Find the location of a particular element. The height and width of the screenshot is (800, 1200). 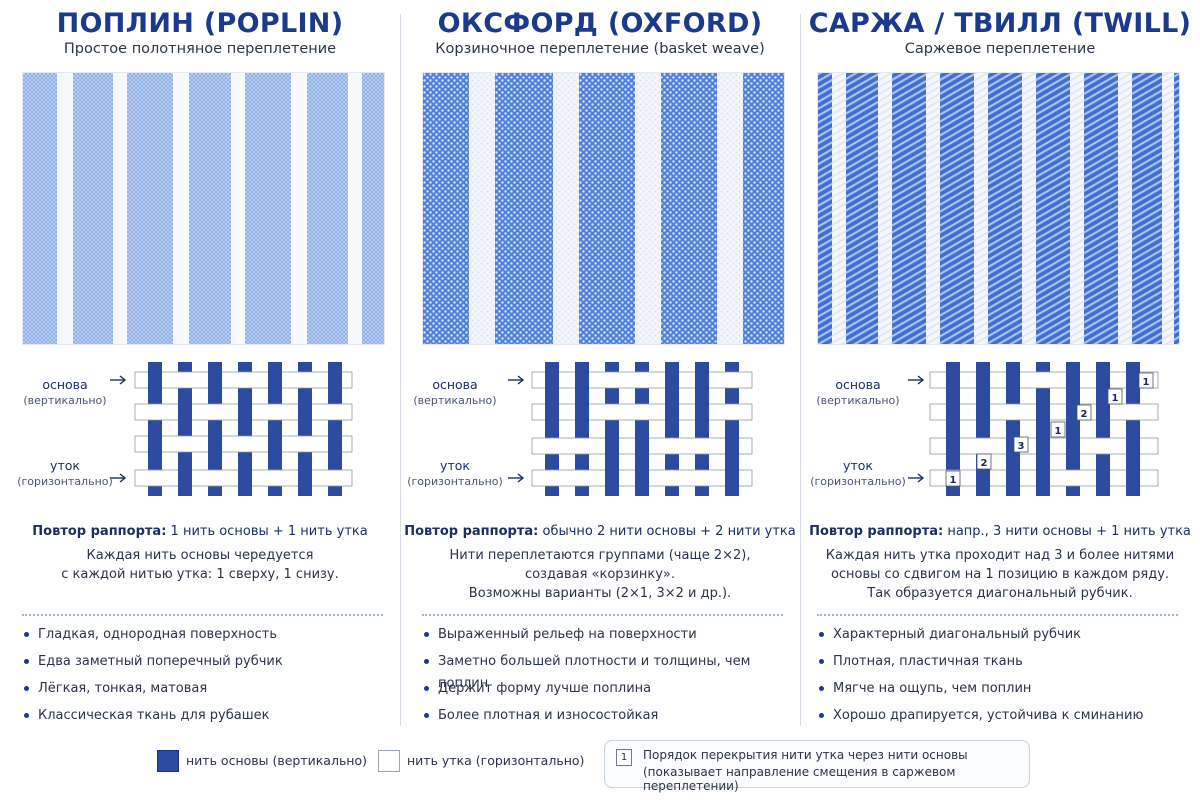

oxford-weft-sublabel: (горизонтально) is located at coordinates (455, 481).